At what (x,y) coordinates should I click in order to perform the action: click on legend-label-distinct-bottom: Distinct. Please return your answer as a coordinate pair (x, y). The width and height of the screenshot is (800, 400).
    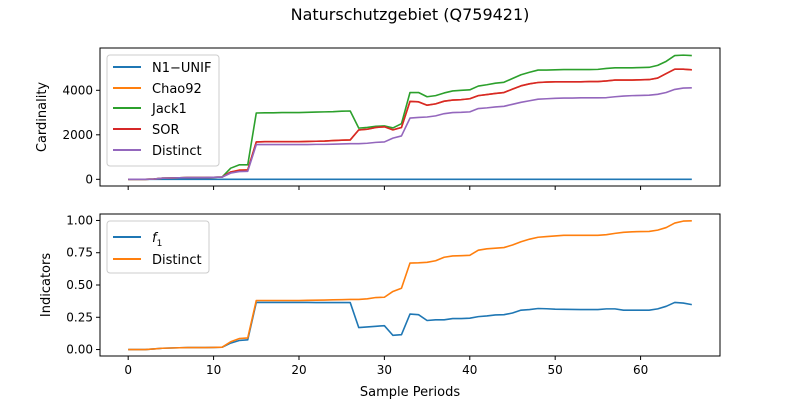
    Looking at the image, I should click on (177, 260).